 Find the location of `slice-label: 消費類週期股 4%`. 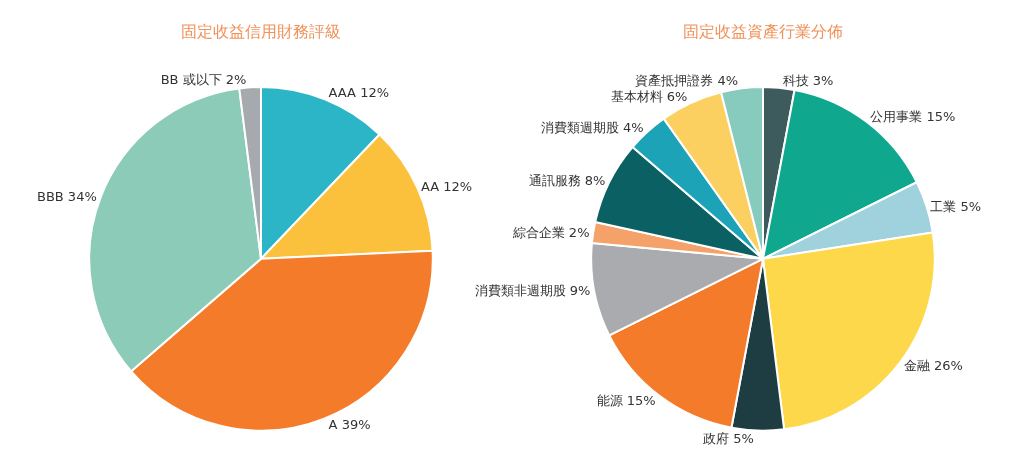

slice-label: 消費類週期股 4% is located at coordinates (592, 128).